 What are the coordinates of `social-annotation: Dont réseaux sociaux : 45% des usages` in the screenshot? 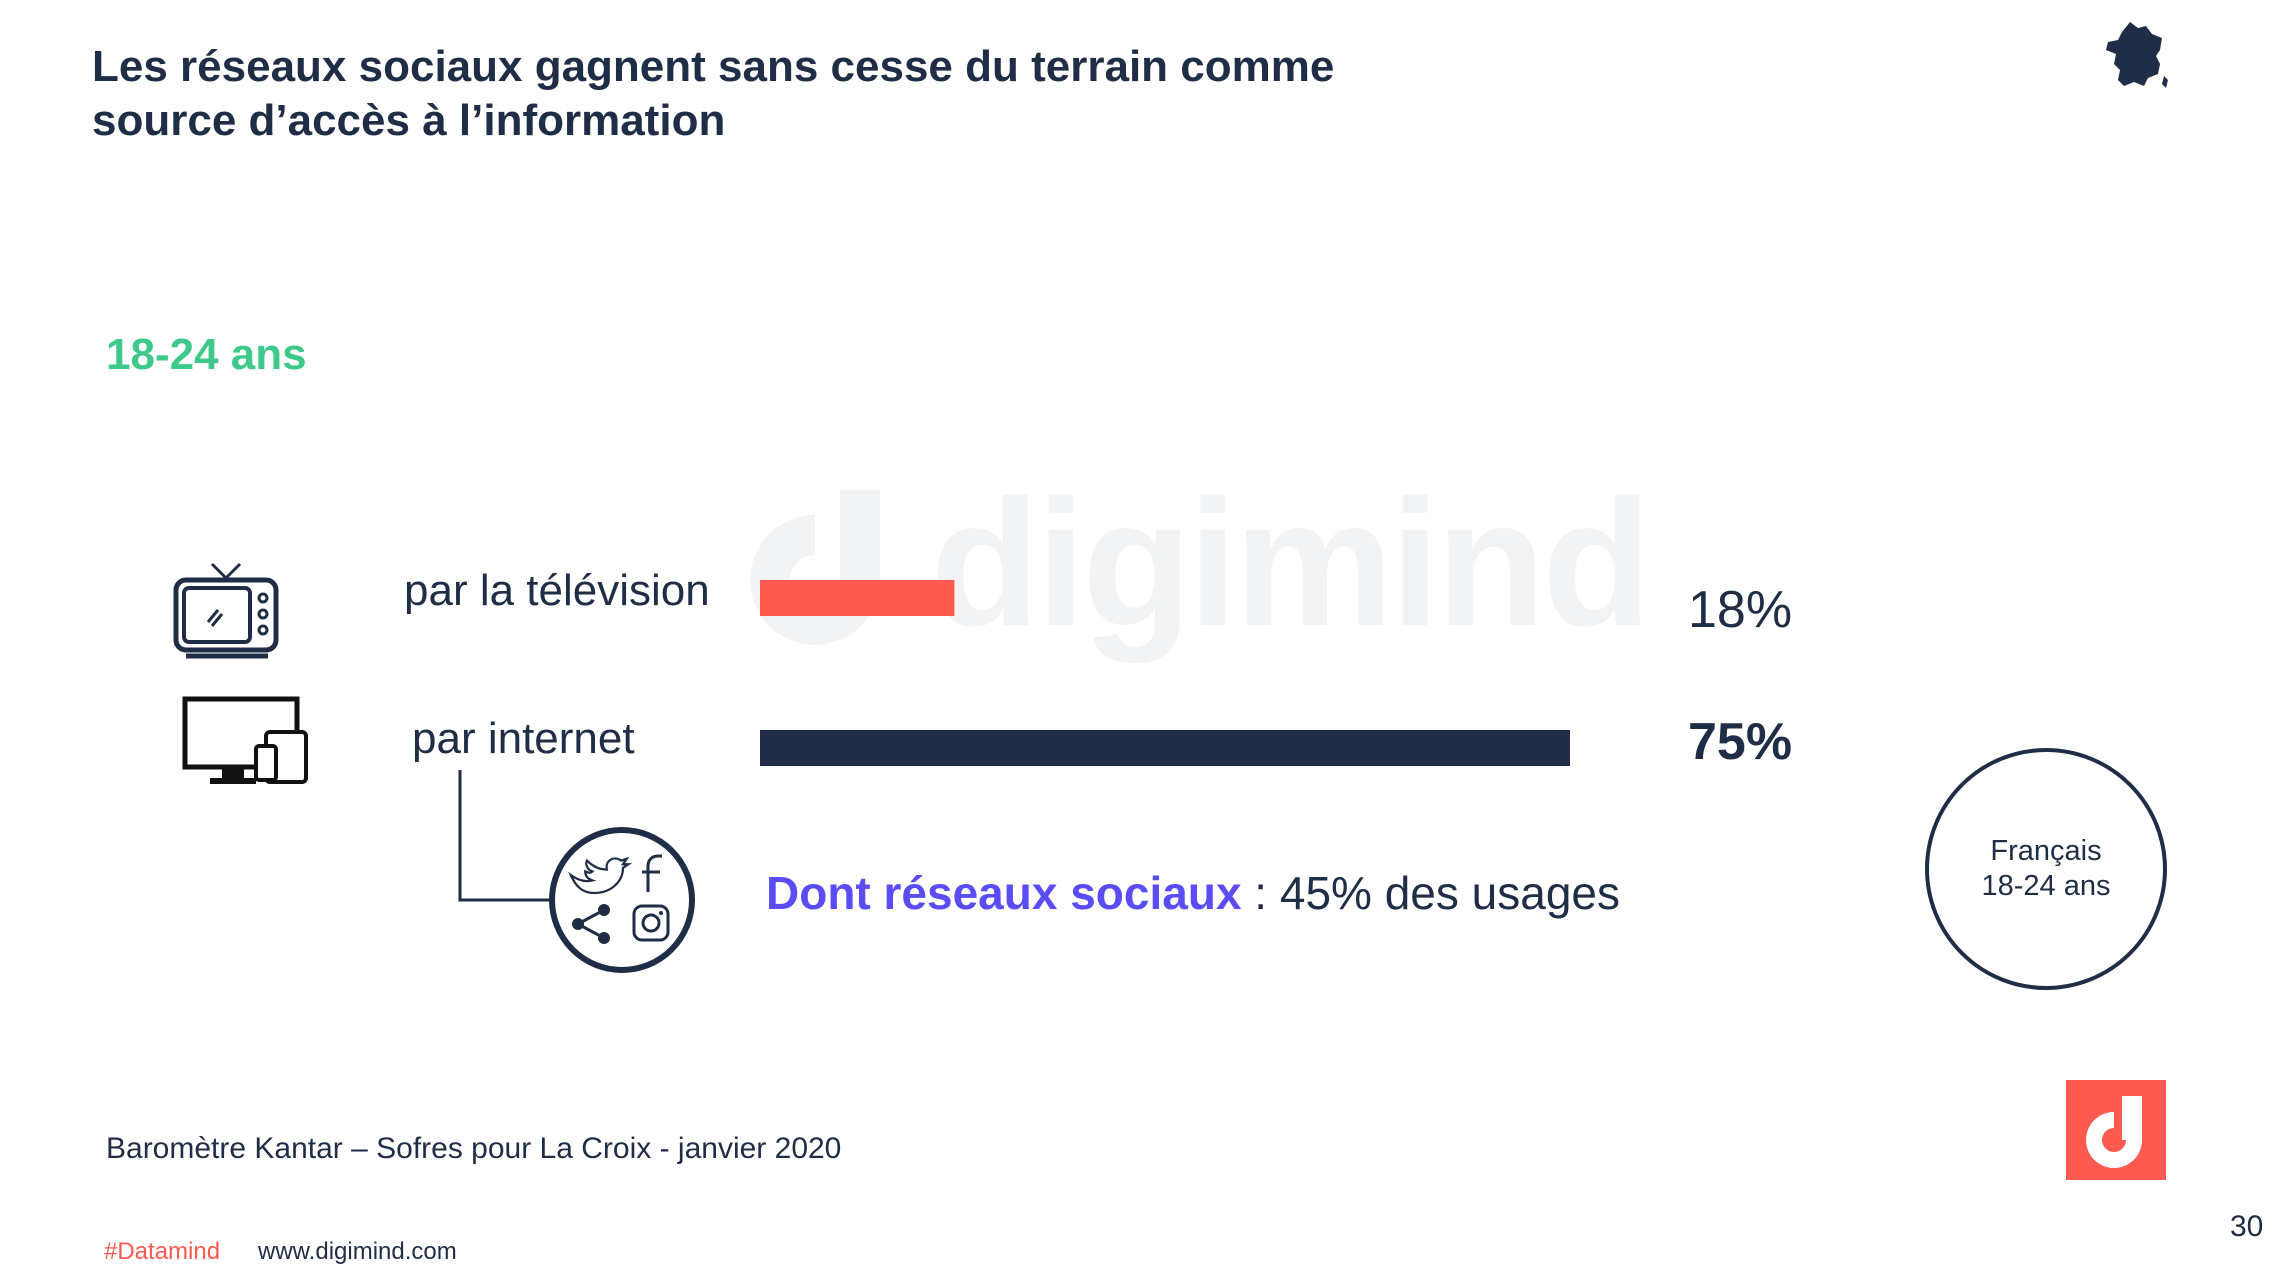 It's located at (1193, 893).